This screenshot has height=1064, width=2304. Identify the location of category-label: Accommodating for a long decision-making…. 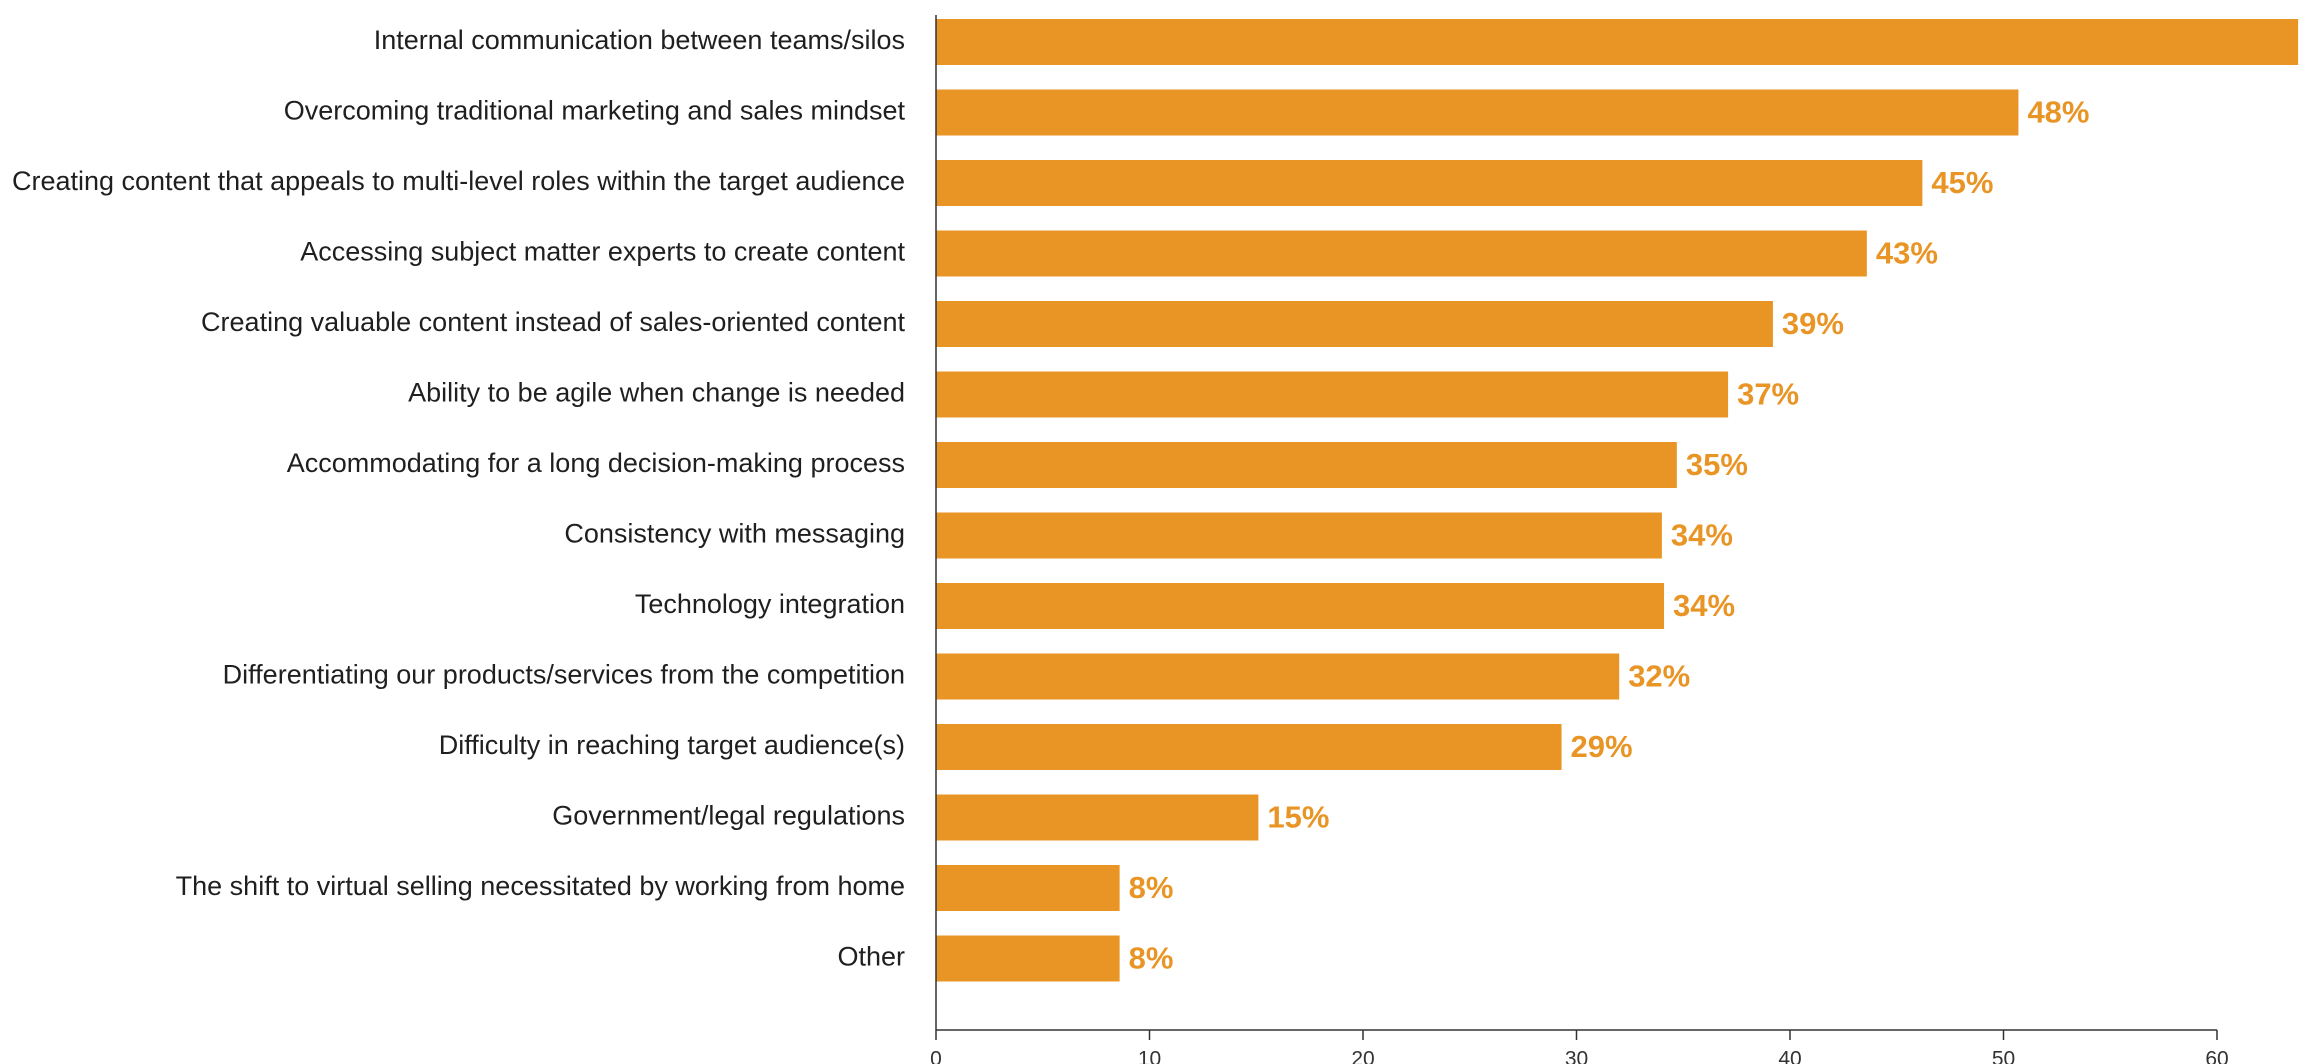
(596, 463).